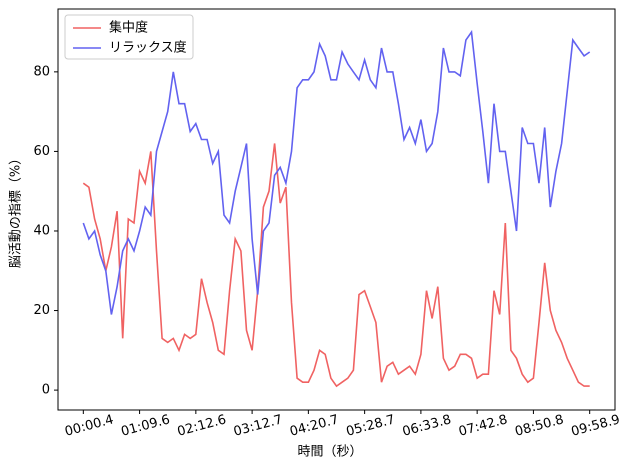 The image size is (627, 474). I want to click on x-tick-label: 09:58.9, so click(596, 425).